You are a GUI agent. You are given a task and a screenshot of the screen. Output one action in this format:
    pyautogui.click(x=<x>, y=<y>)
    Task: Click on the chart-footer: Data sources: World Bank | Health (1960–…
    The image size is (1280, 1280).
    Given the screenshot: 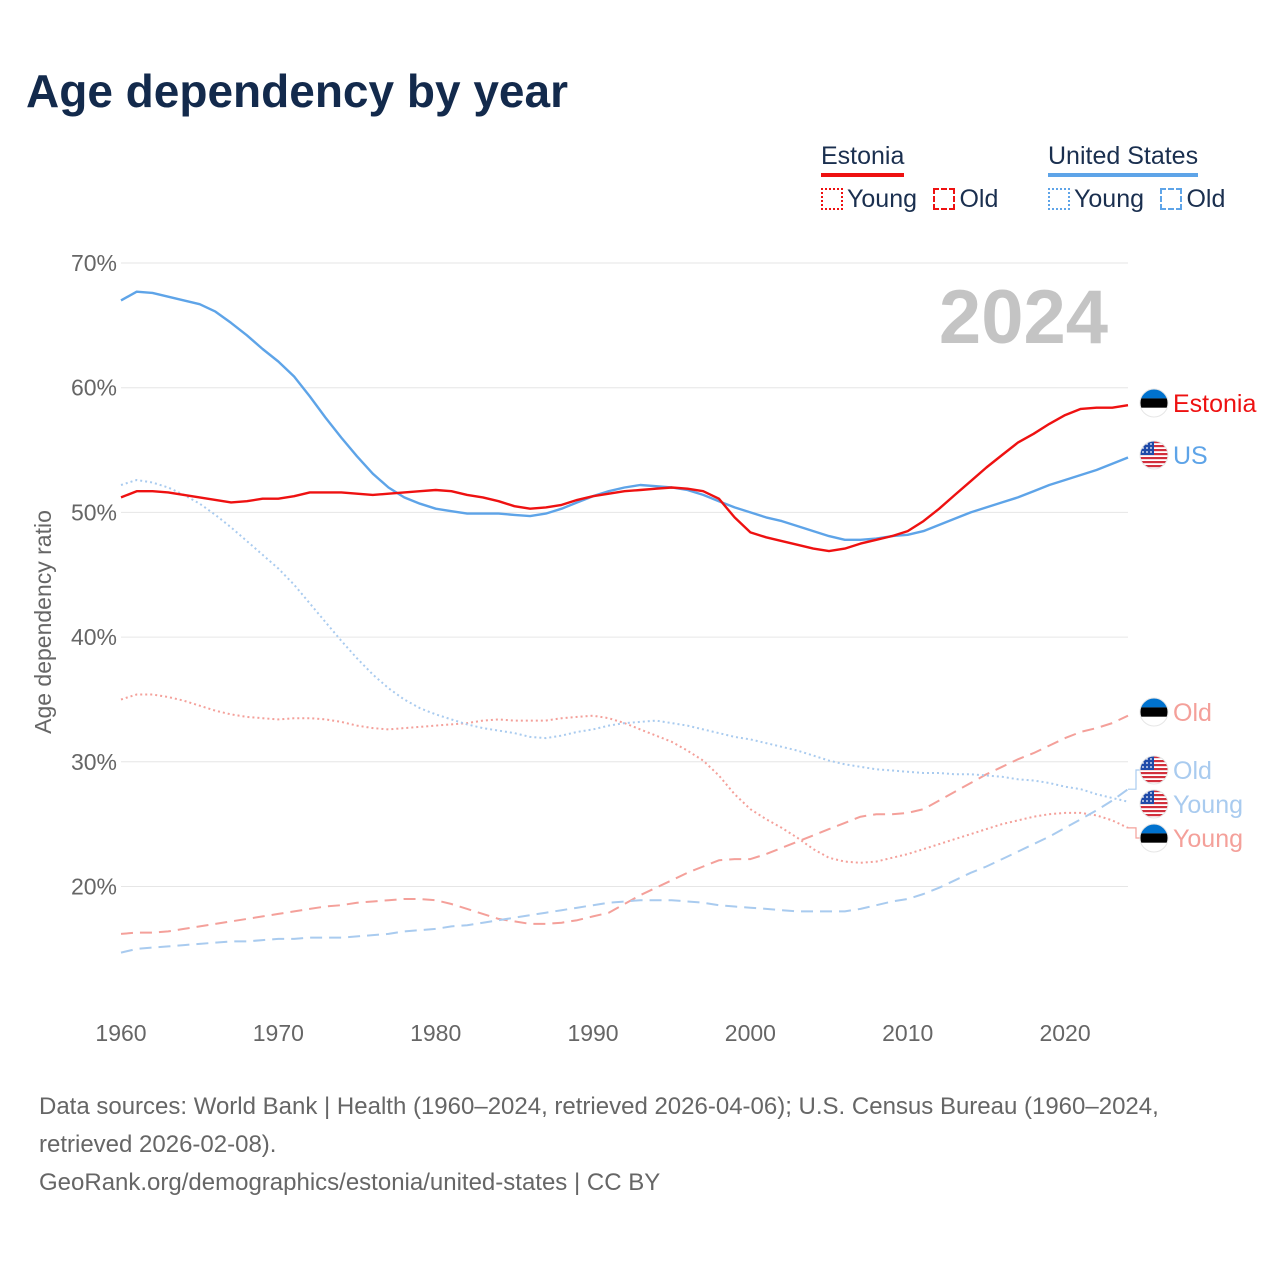 What is the action you would take?
    pyautogui.click(x=644, y=1145)
    